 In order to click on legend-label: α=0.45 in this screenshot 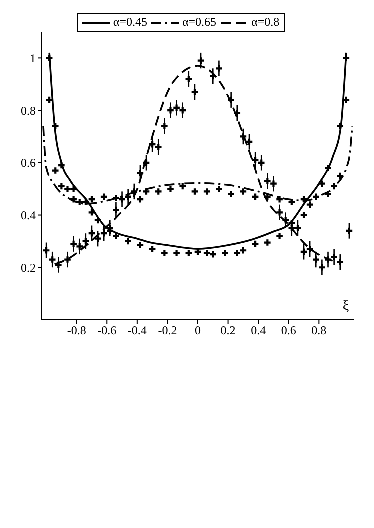, I will do `click(130, 22)`.